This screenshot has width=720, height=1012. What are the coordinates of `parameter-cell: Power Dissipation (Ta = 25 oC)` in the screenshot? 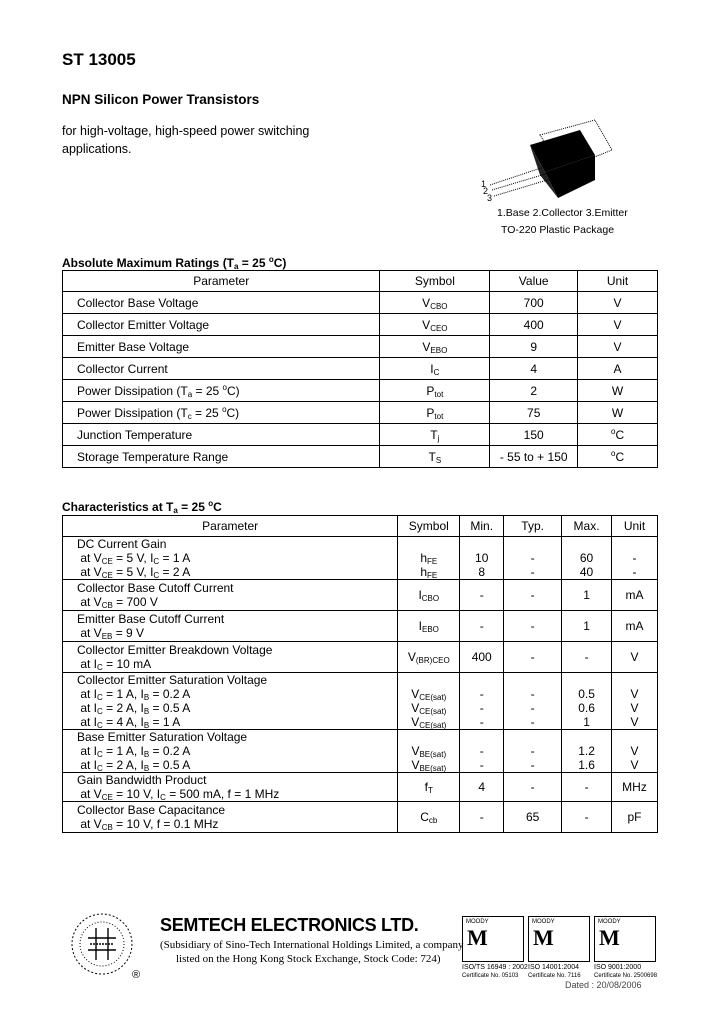 It's located at (221, 390).